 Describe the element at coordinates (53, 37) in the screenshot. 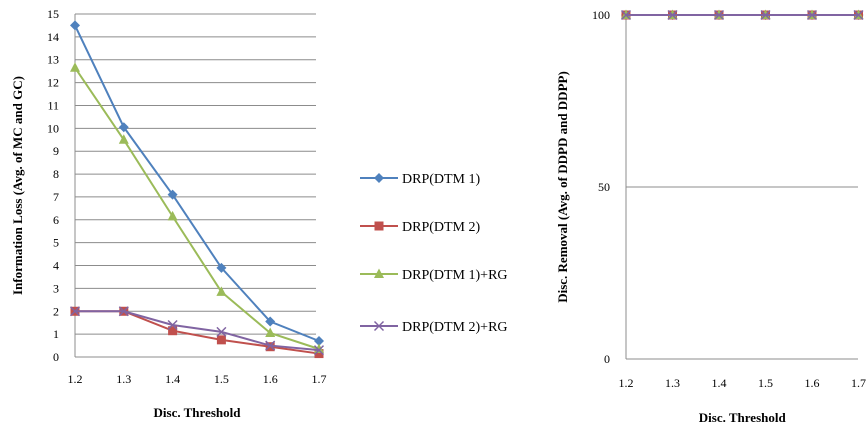

I see `y-tick-label: 14` at that location.